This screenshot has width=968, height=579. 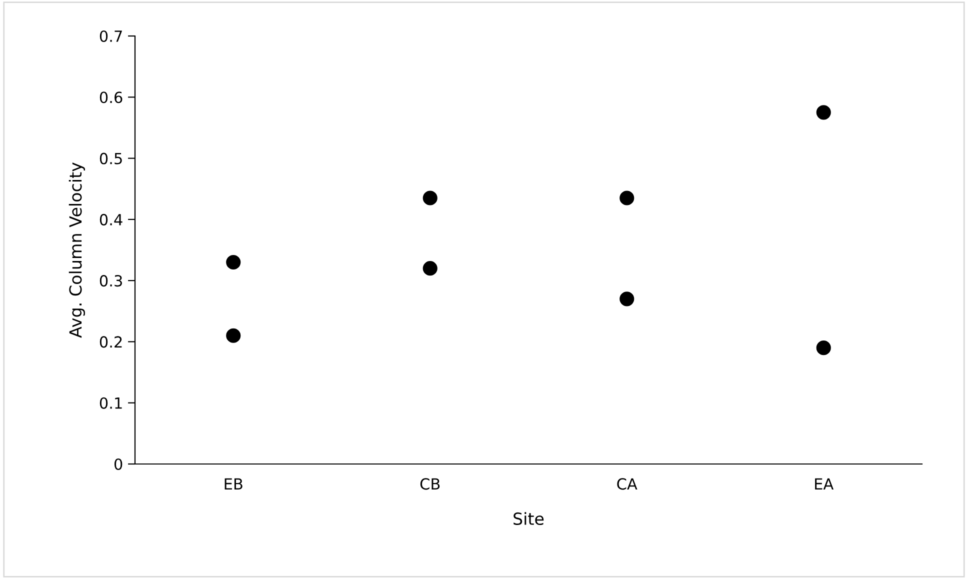 I want to click on y-tick-label: 0.7, so click(x=111, y=36).